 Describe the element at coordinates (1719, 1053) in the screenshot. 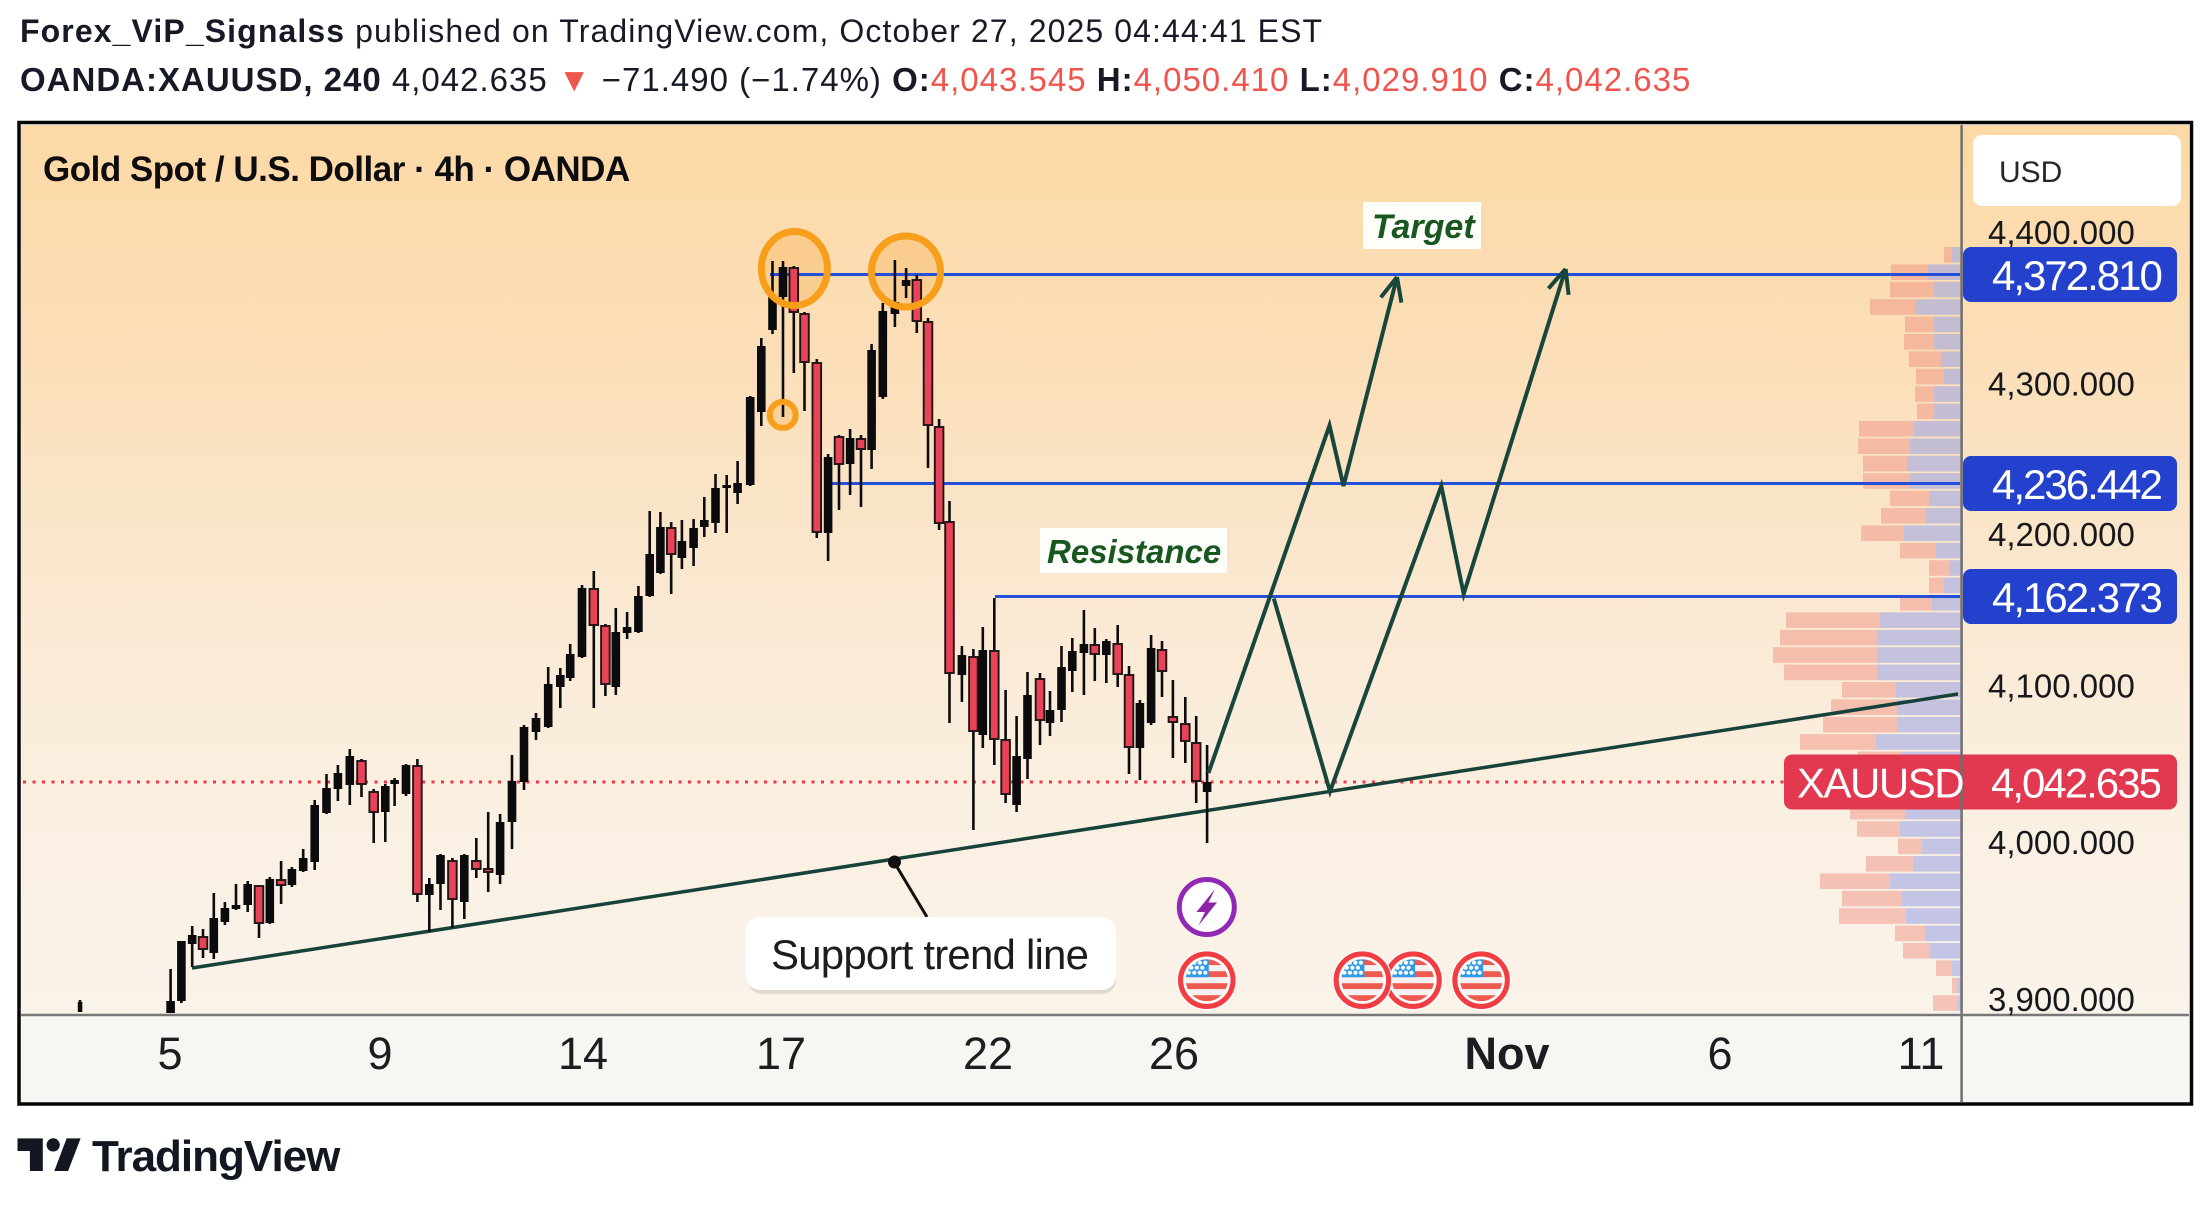

I see `svg-text: 6` at that location.